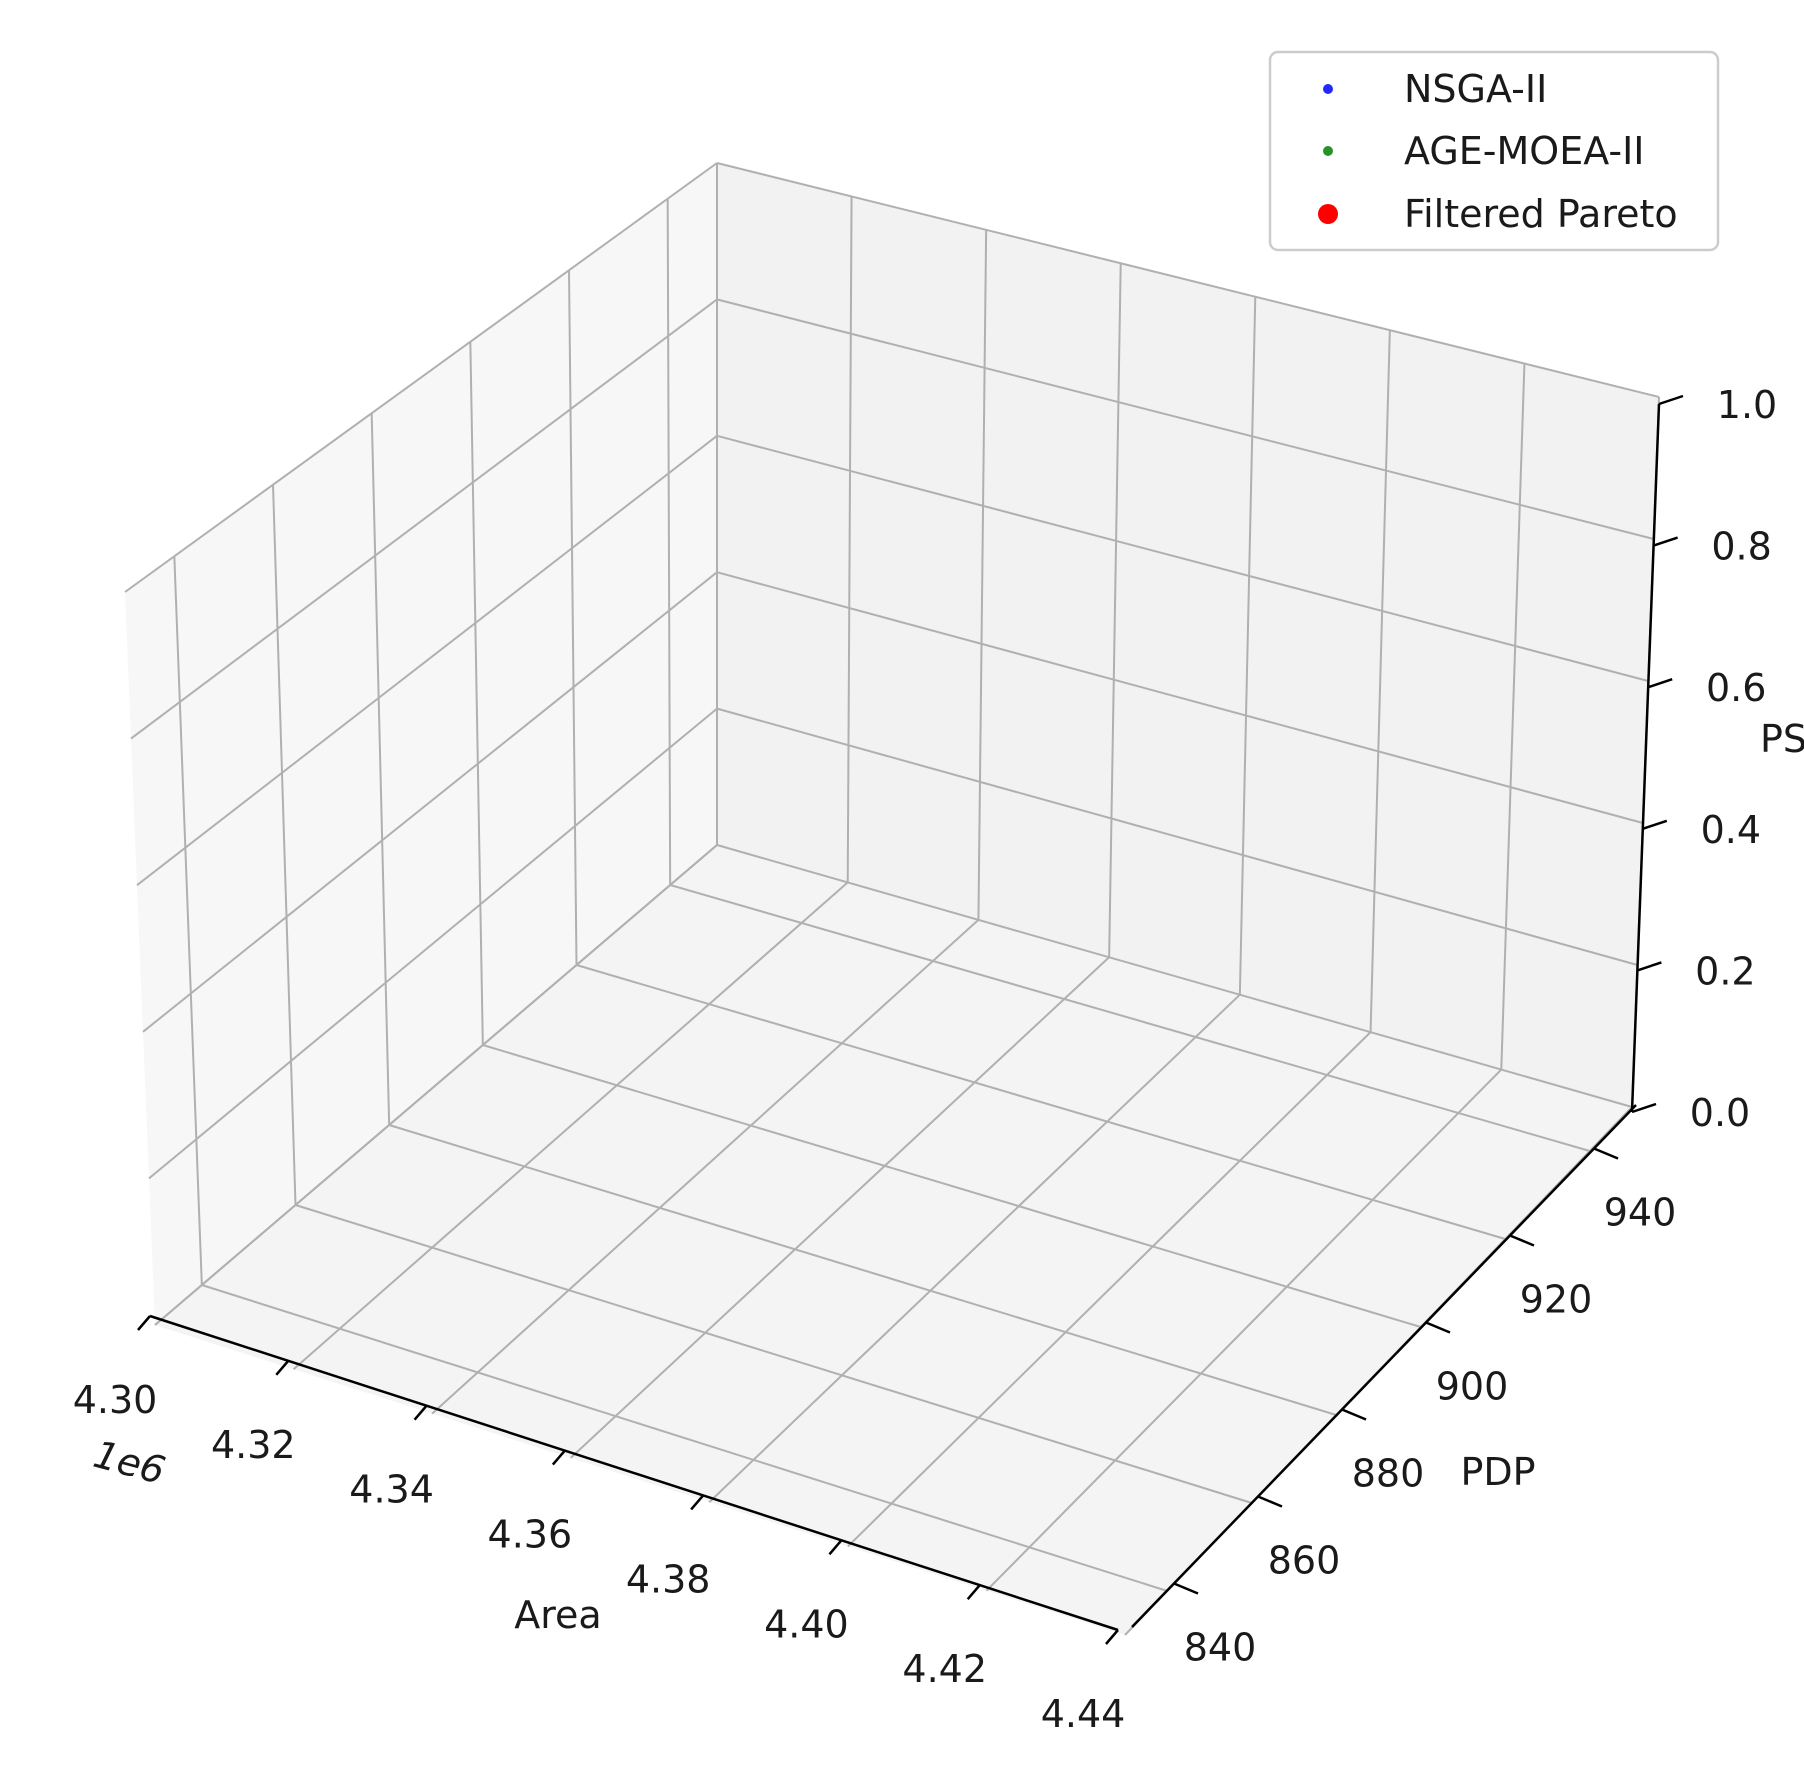 This screenshot has height=1770, width=1804. I want to click on x-offset-label: 1e6, so click(129, 1462).